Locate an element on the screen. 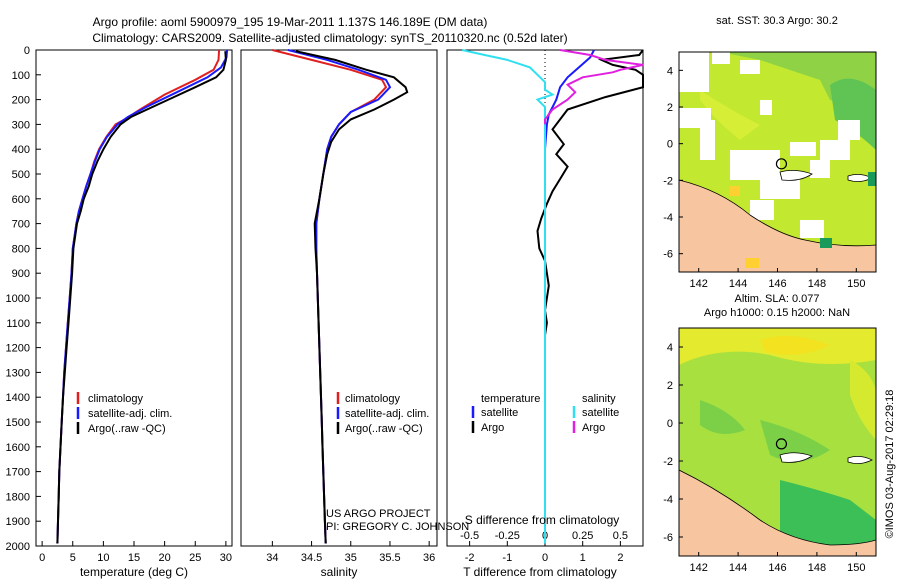  y-tick-label: 1300 is located at coordinates (18, 373).